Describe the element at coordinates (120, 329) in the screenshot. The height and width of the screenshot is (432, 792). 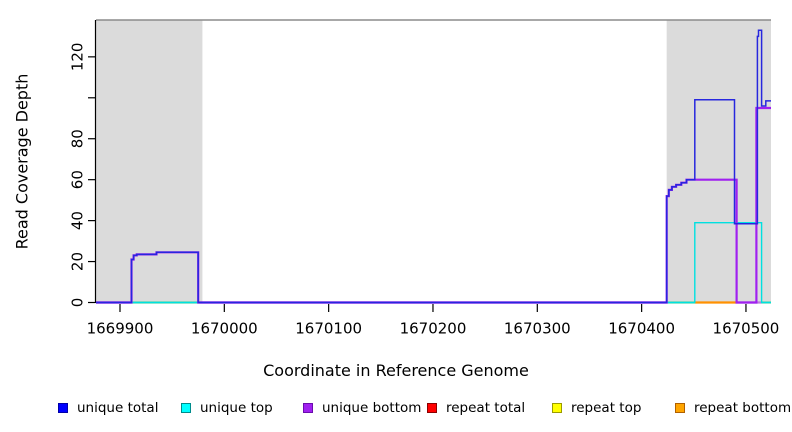
I see `x-tick-label: 1669900` at that location.